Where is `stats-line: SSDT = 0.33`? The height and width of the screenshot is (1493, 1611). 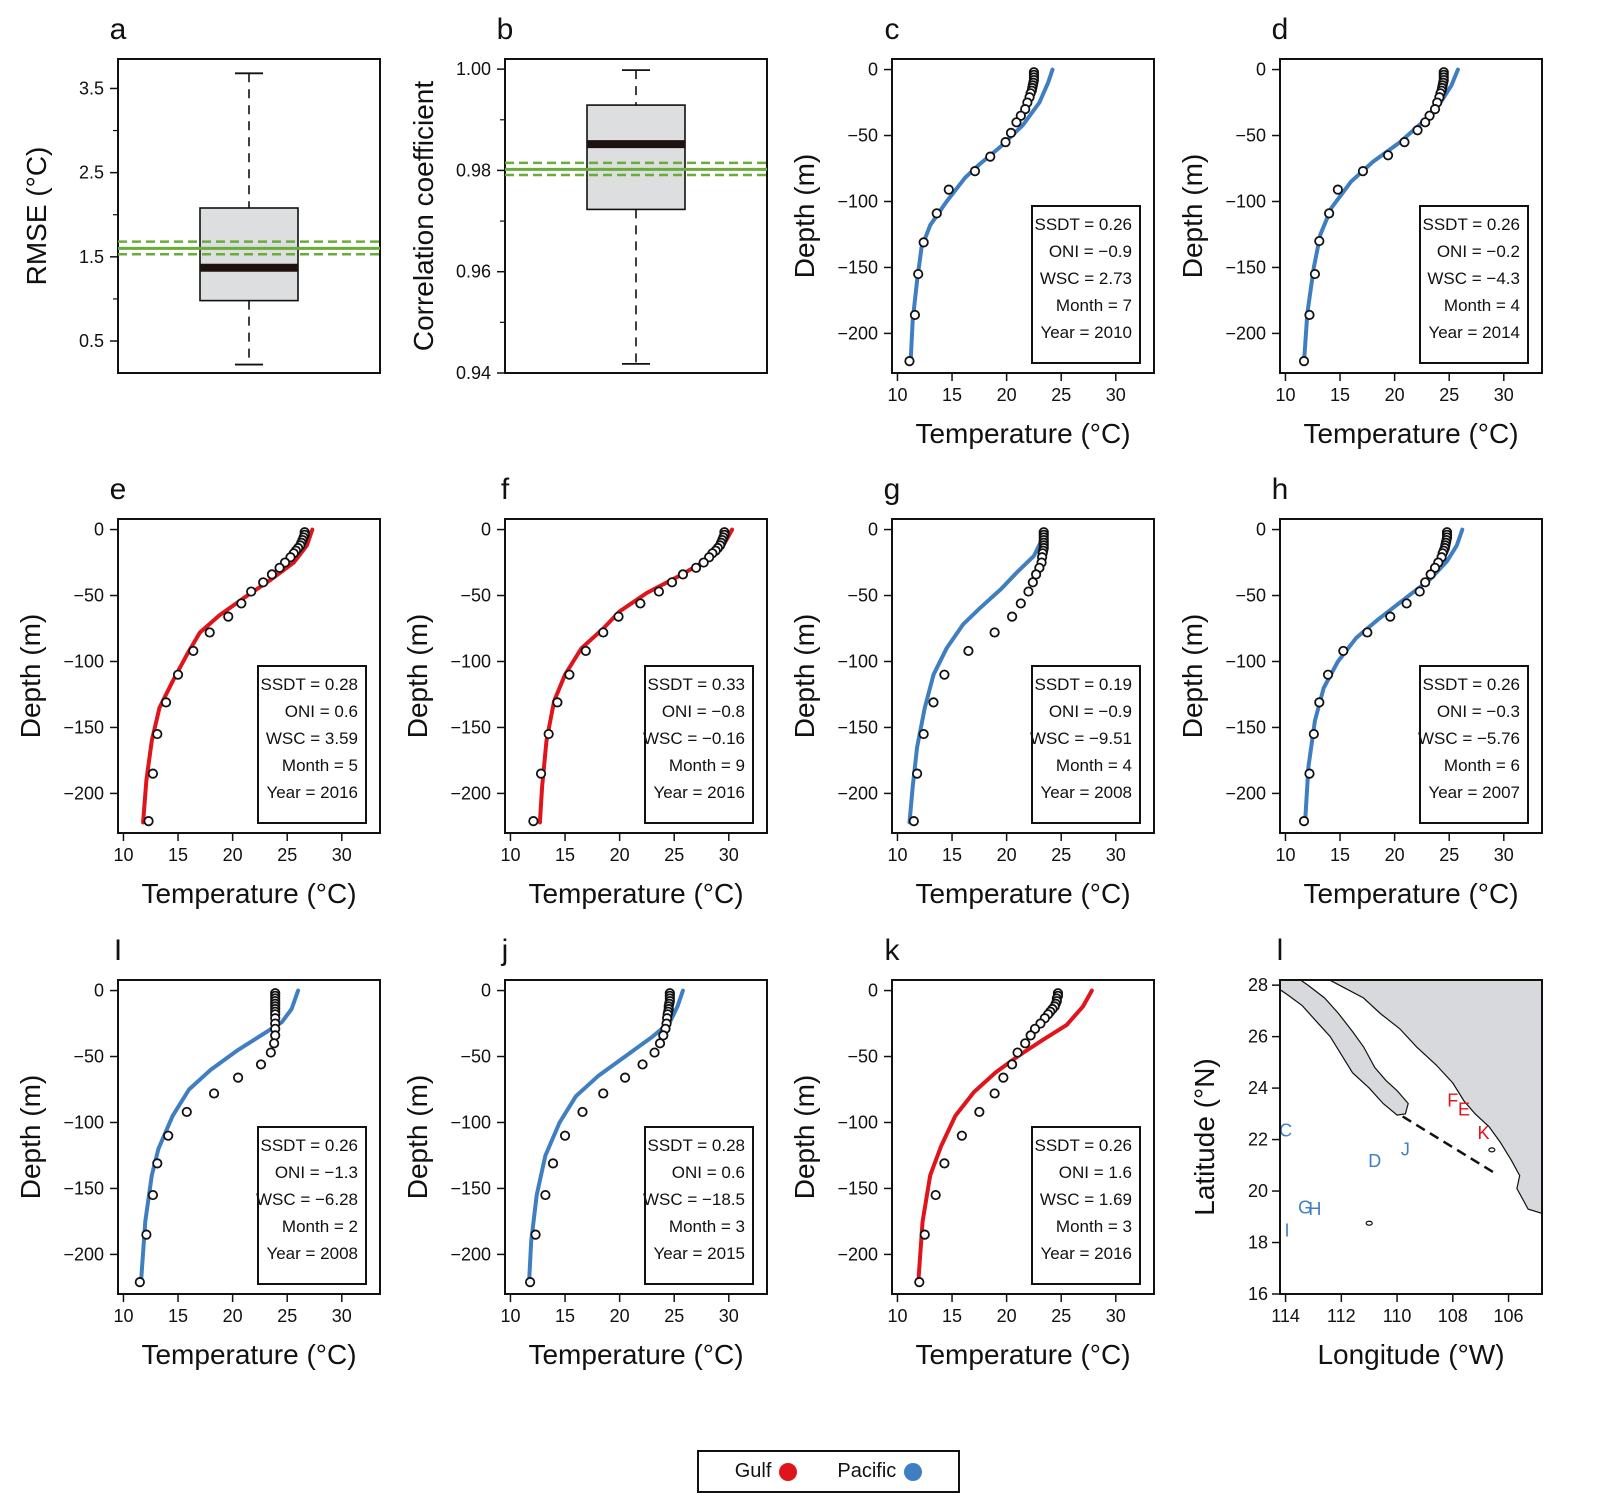
stats-line: SSDT = 0.33 is located at coordinates (697, 684).